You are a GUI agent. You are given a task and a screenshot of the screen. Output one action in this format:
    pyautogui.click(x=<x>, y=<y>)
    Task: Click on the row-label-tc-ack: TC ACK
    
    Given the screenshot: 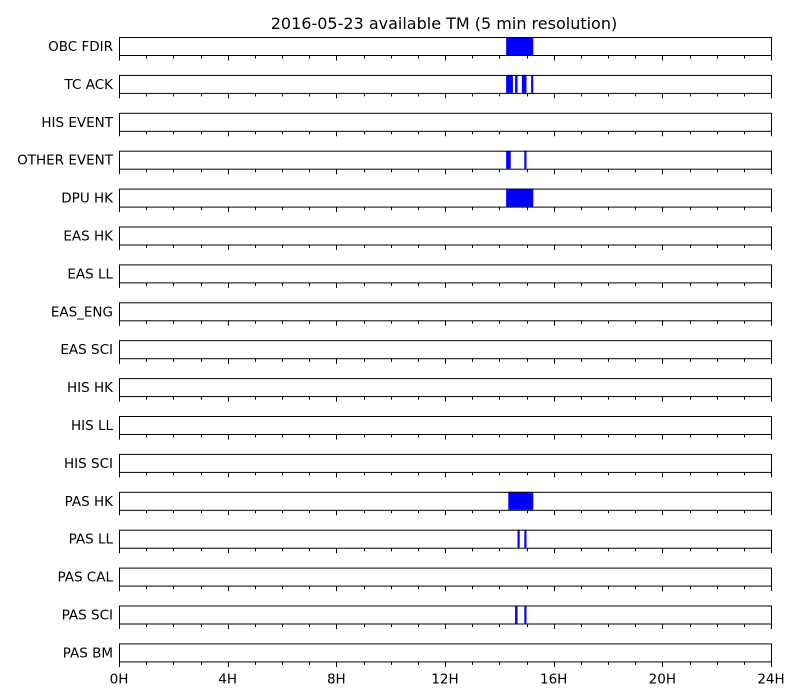 What is the action you would take?
    pyautogui.click(x=89, y=85)
    